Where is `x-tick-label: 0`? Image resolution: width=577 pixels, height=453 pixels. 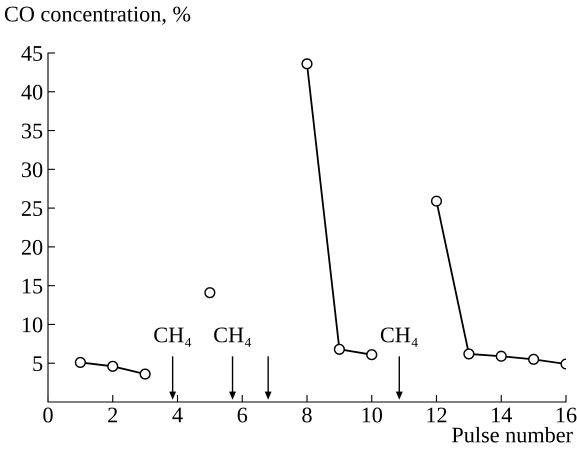
x-tick-label: 0 is located at coordinates (48, 415).